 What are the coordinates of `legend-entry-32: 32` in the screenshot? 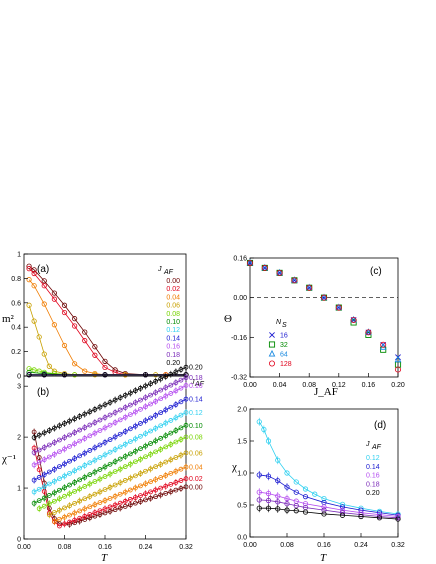 It's located at (284, 345).